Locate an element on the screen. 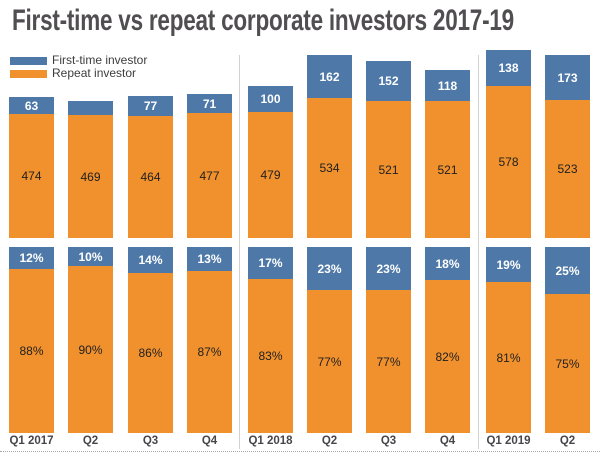 The image size is (600, 454). x-axis-label-q2-1: Q2 is located at coordinates (90, 441).